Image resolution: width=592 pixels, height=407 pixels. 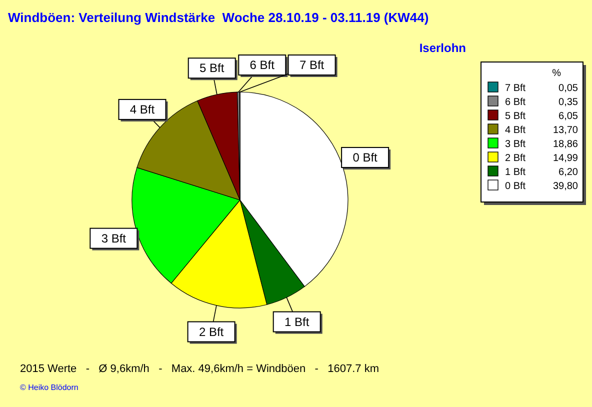 What do you see at coordinates (568, 102) in the screenshot?
I see `data-label: 0,35` at bounding box center [568, 102].